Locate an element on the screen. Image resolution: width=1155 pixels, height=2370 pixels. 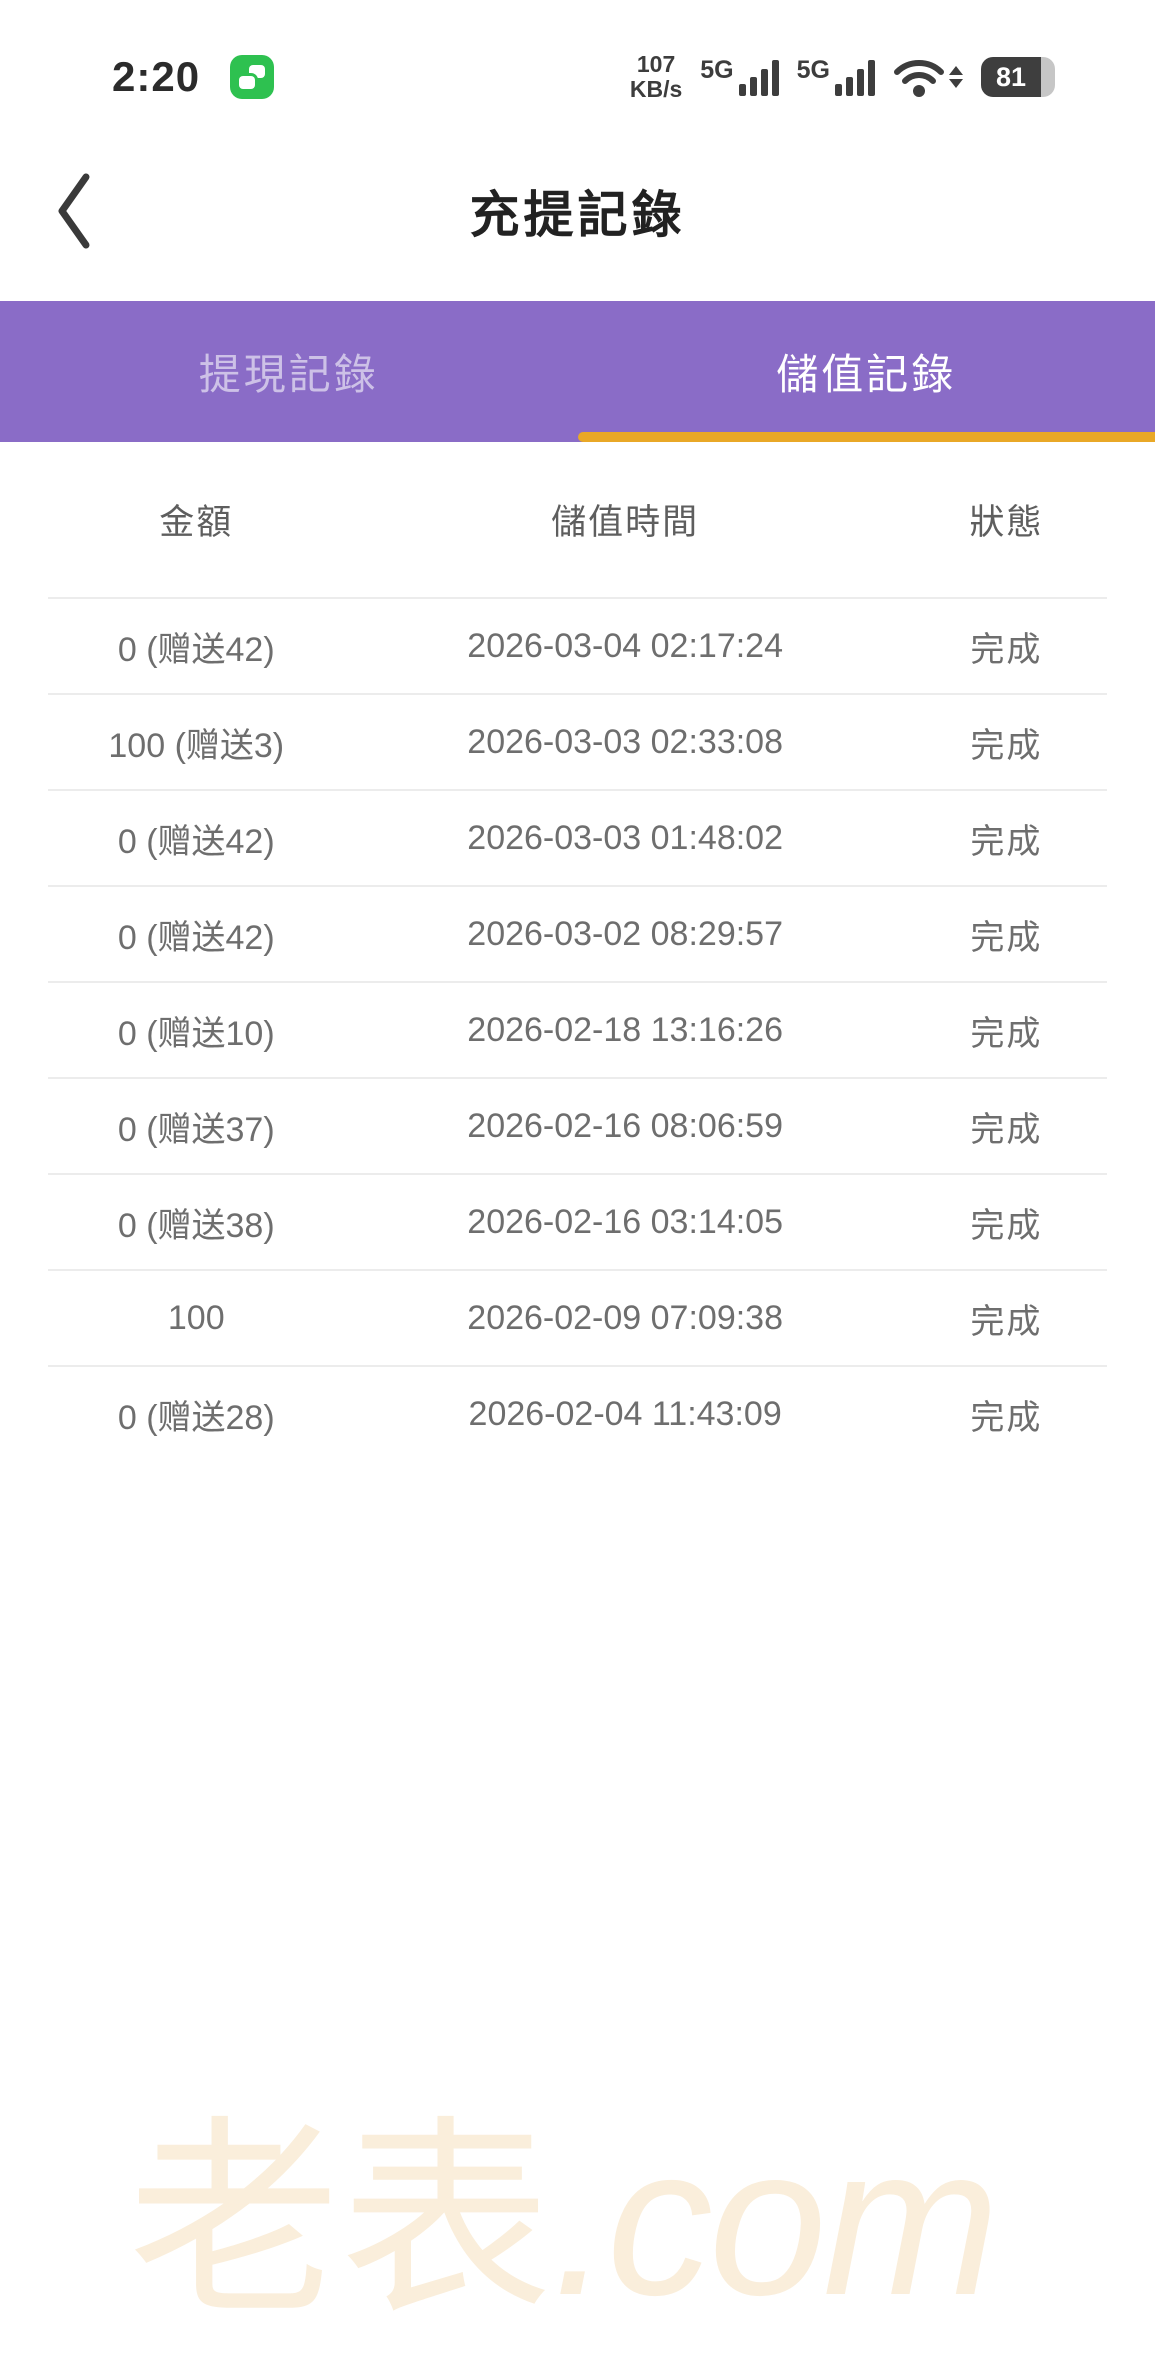
cell-time: 2026-02-16 08:06:59 is located at coordinates (625, 1125).